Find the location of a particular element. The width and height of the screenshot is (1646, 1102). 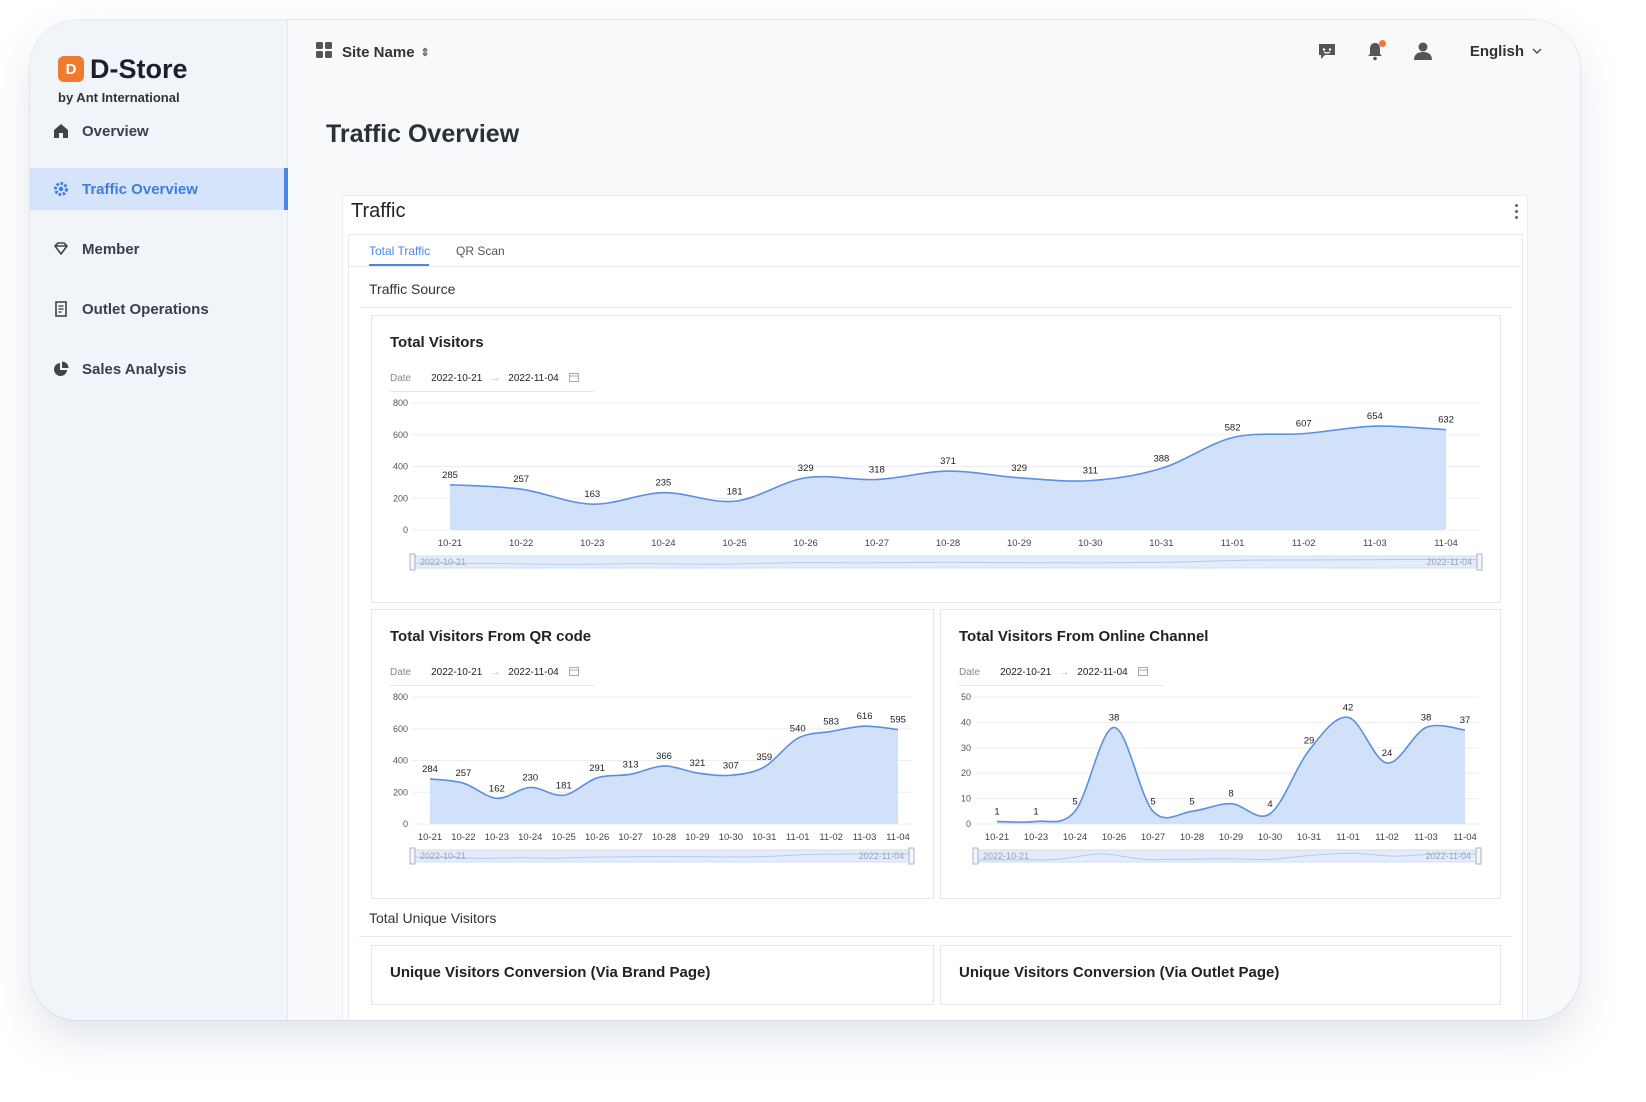

data-label: 1 is located at coordinates (1035, 811).